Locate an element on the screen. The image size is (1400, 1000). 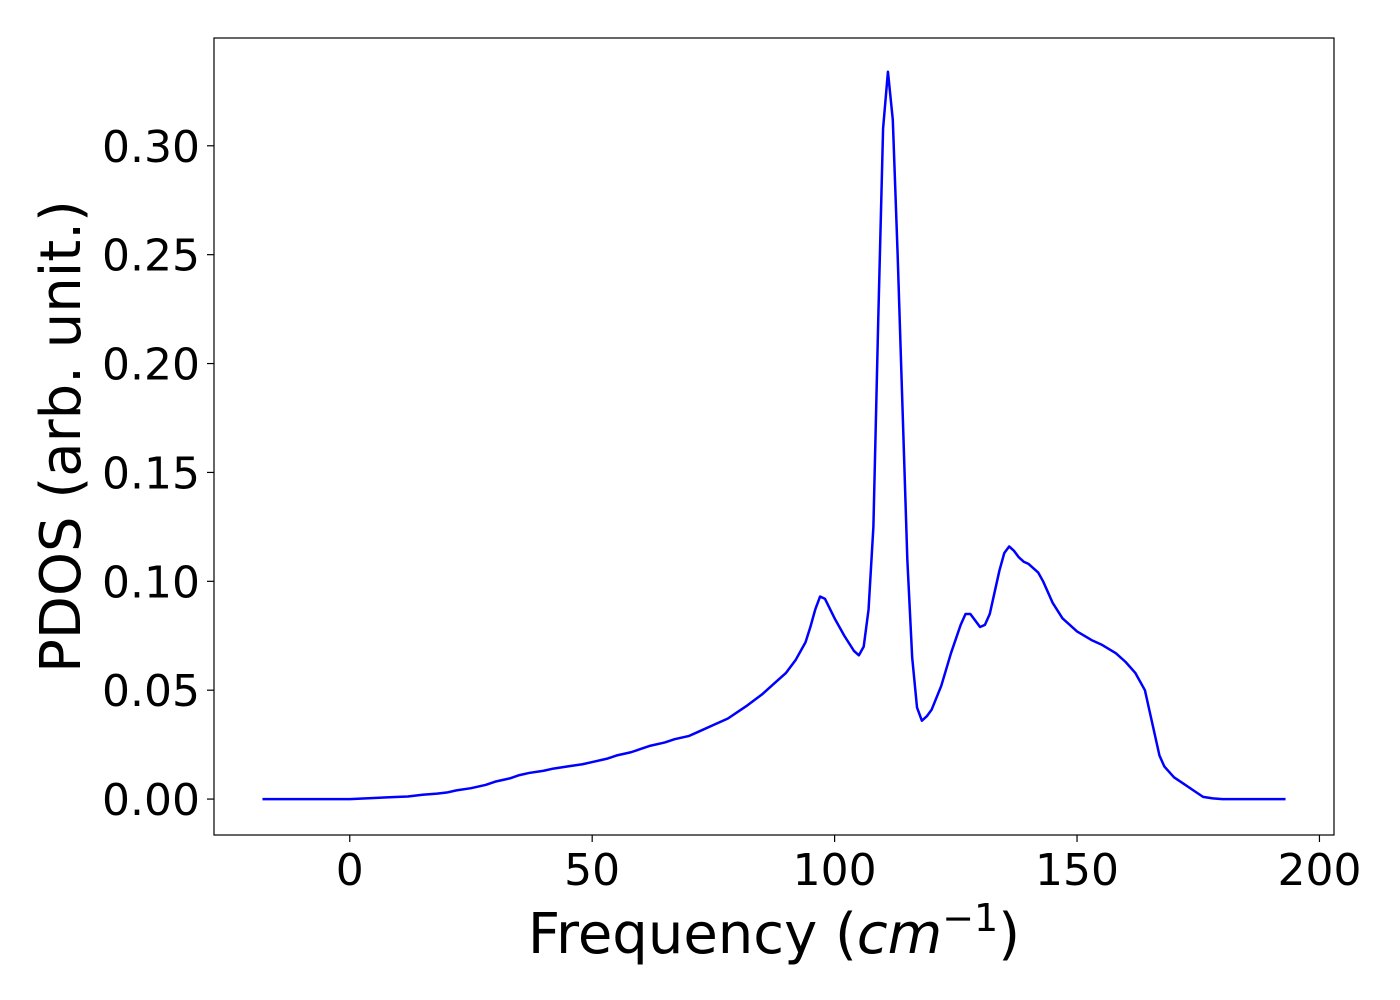
y-axis-ticks: 0.00 0.05 0.10 0.15 0.20 0.25 0.30 is located at coordinates (158, 474).